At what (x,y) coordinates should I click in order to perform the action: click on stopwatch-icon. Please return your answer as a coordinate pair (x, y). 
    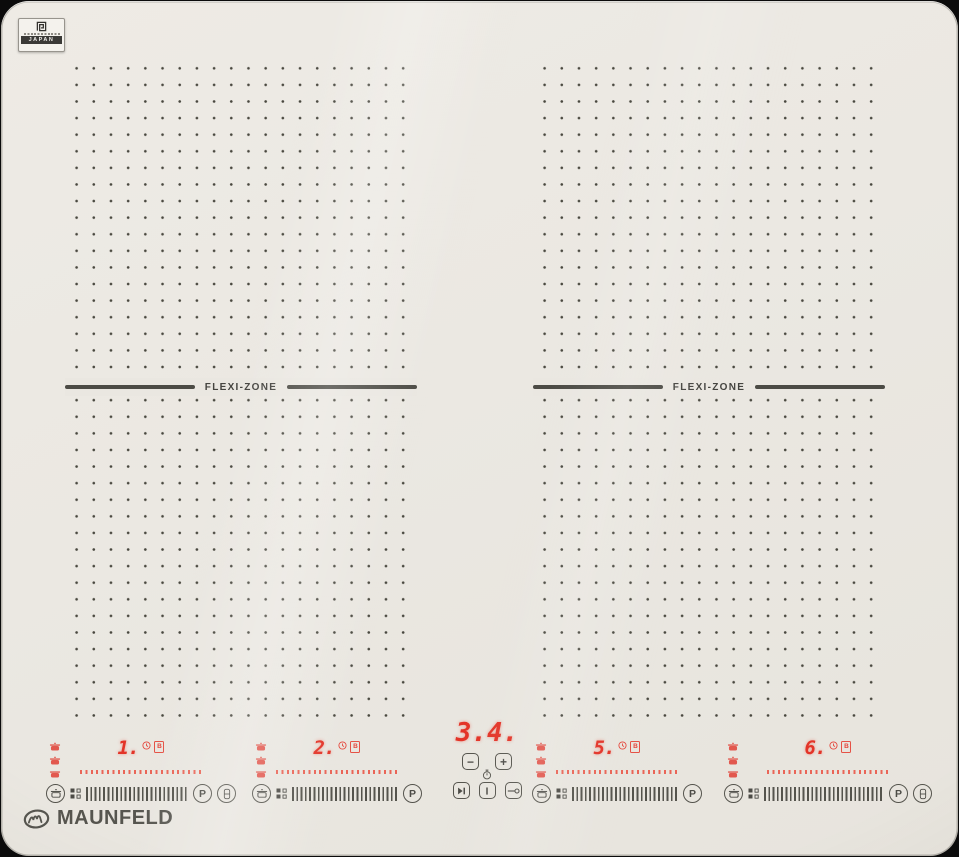
    Looking at the image, I should click on (487, 774).